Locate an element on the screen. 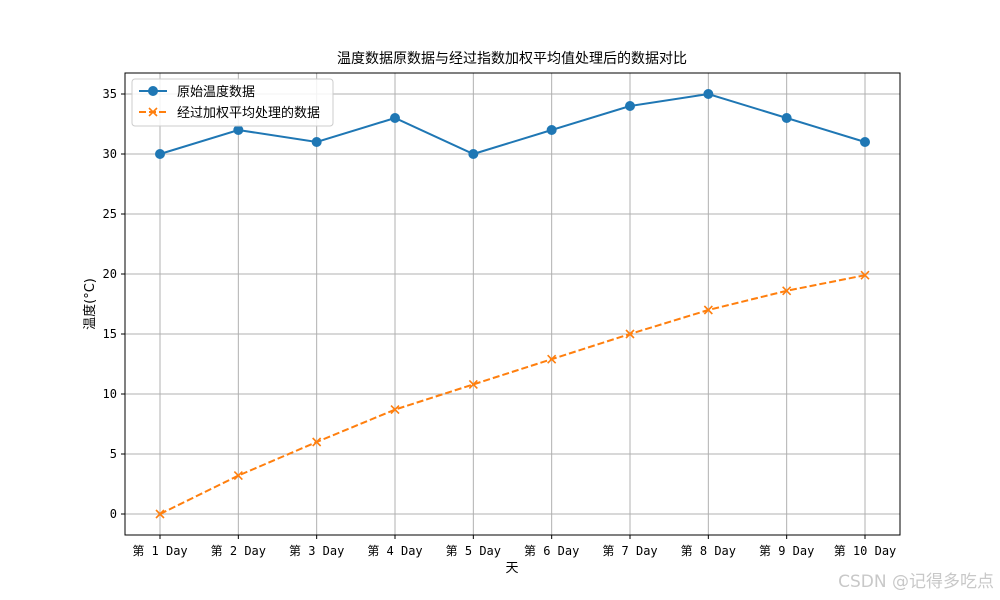 This screenshot has width=1000, height=600. y-tick-label: 5 is located at coordinates (113, 454).